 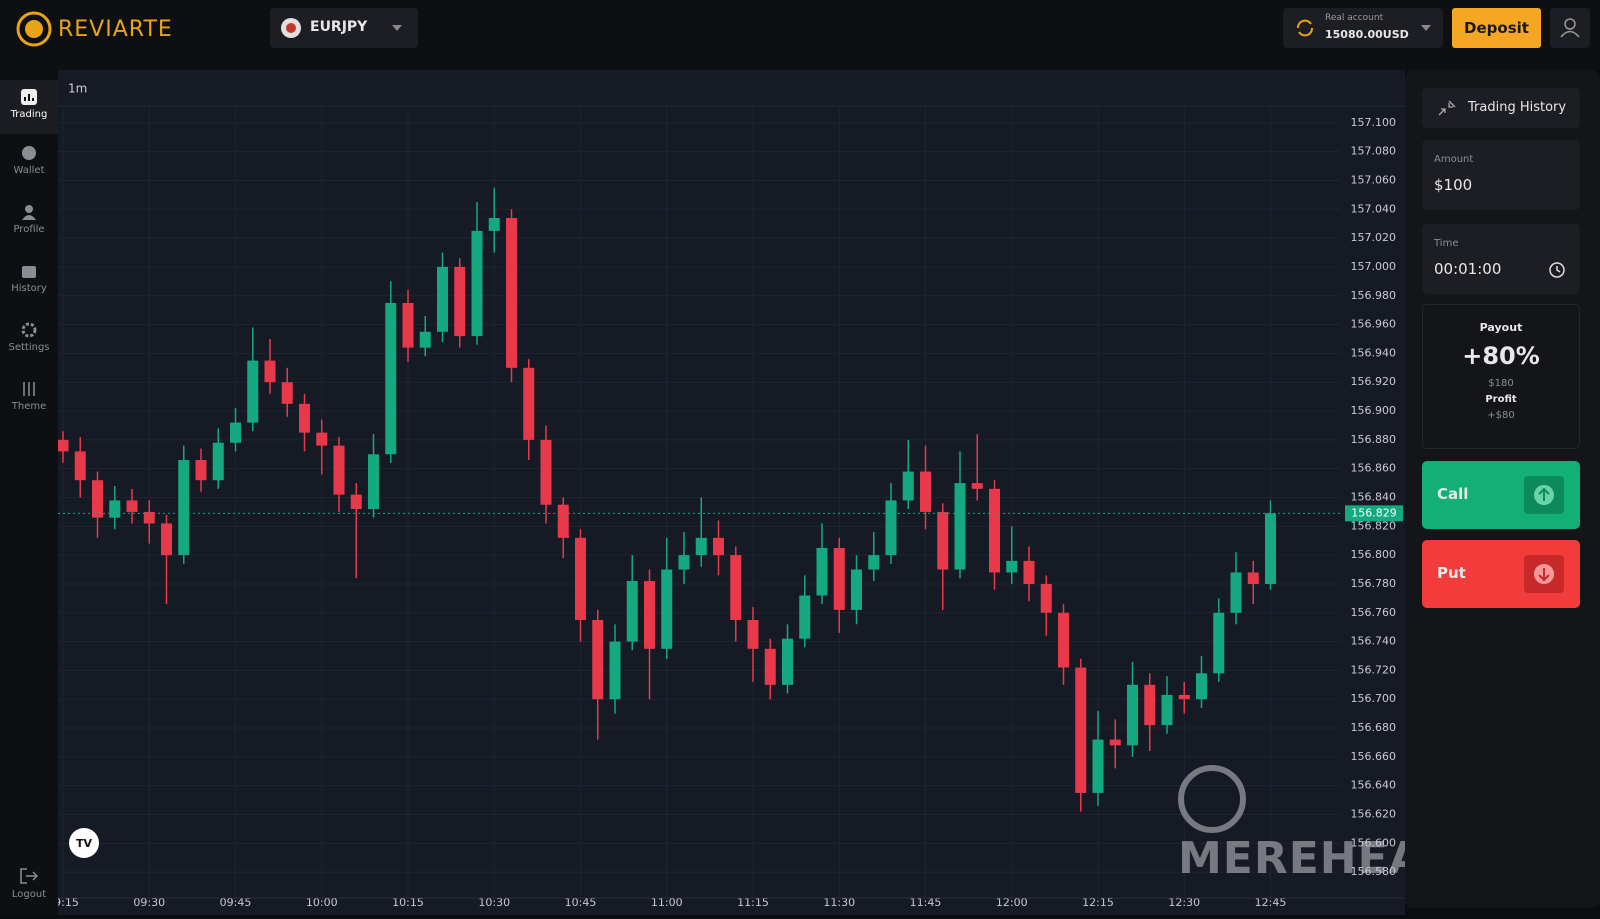 I want to click on x-tick-label: 10:00, so click(x=322, y=902).